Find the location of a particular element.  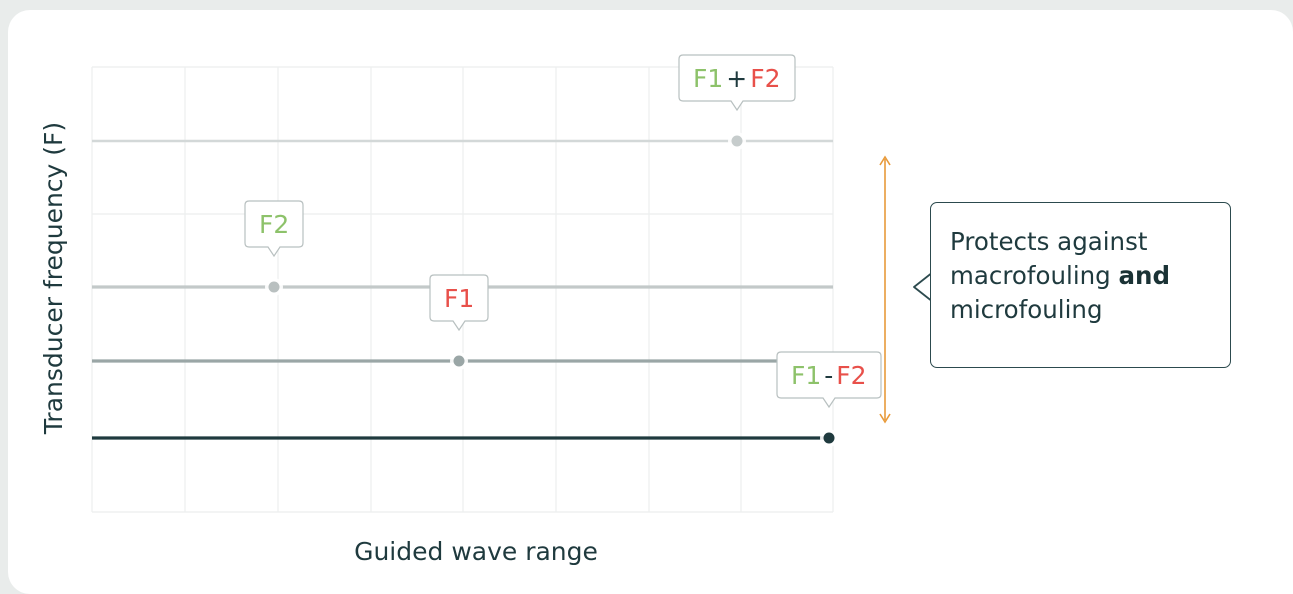

marker-label-f1: F1 is located at coordinates (459, 303).